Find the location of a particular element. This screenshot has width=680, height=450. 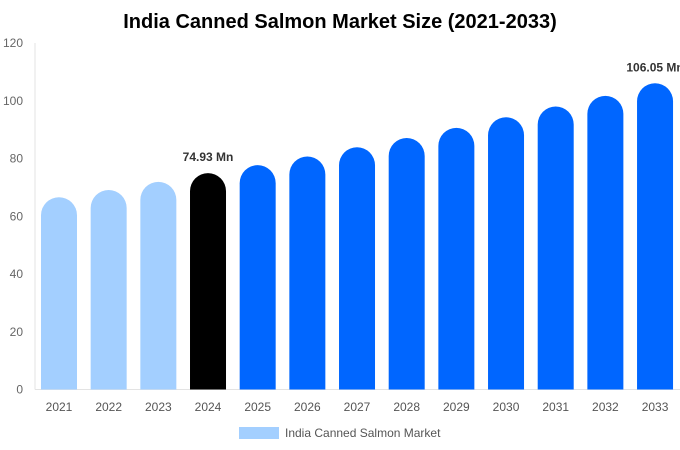

bar-2022 is located at coordinates (108, 289).